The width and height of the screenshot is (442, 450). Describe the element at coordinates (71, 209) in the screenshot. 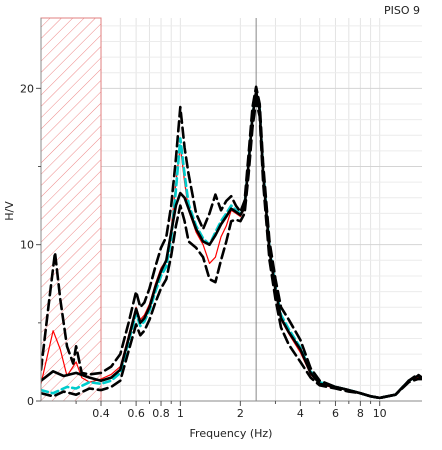

I see `excluded-frequency-band` at that location.